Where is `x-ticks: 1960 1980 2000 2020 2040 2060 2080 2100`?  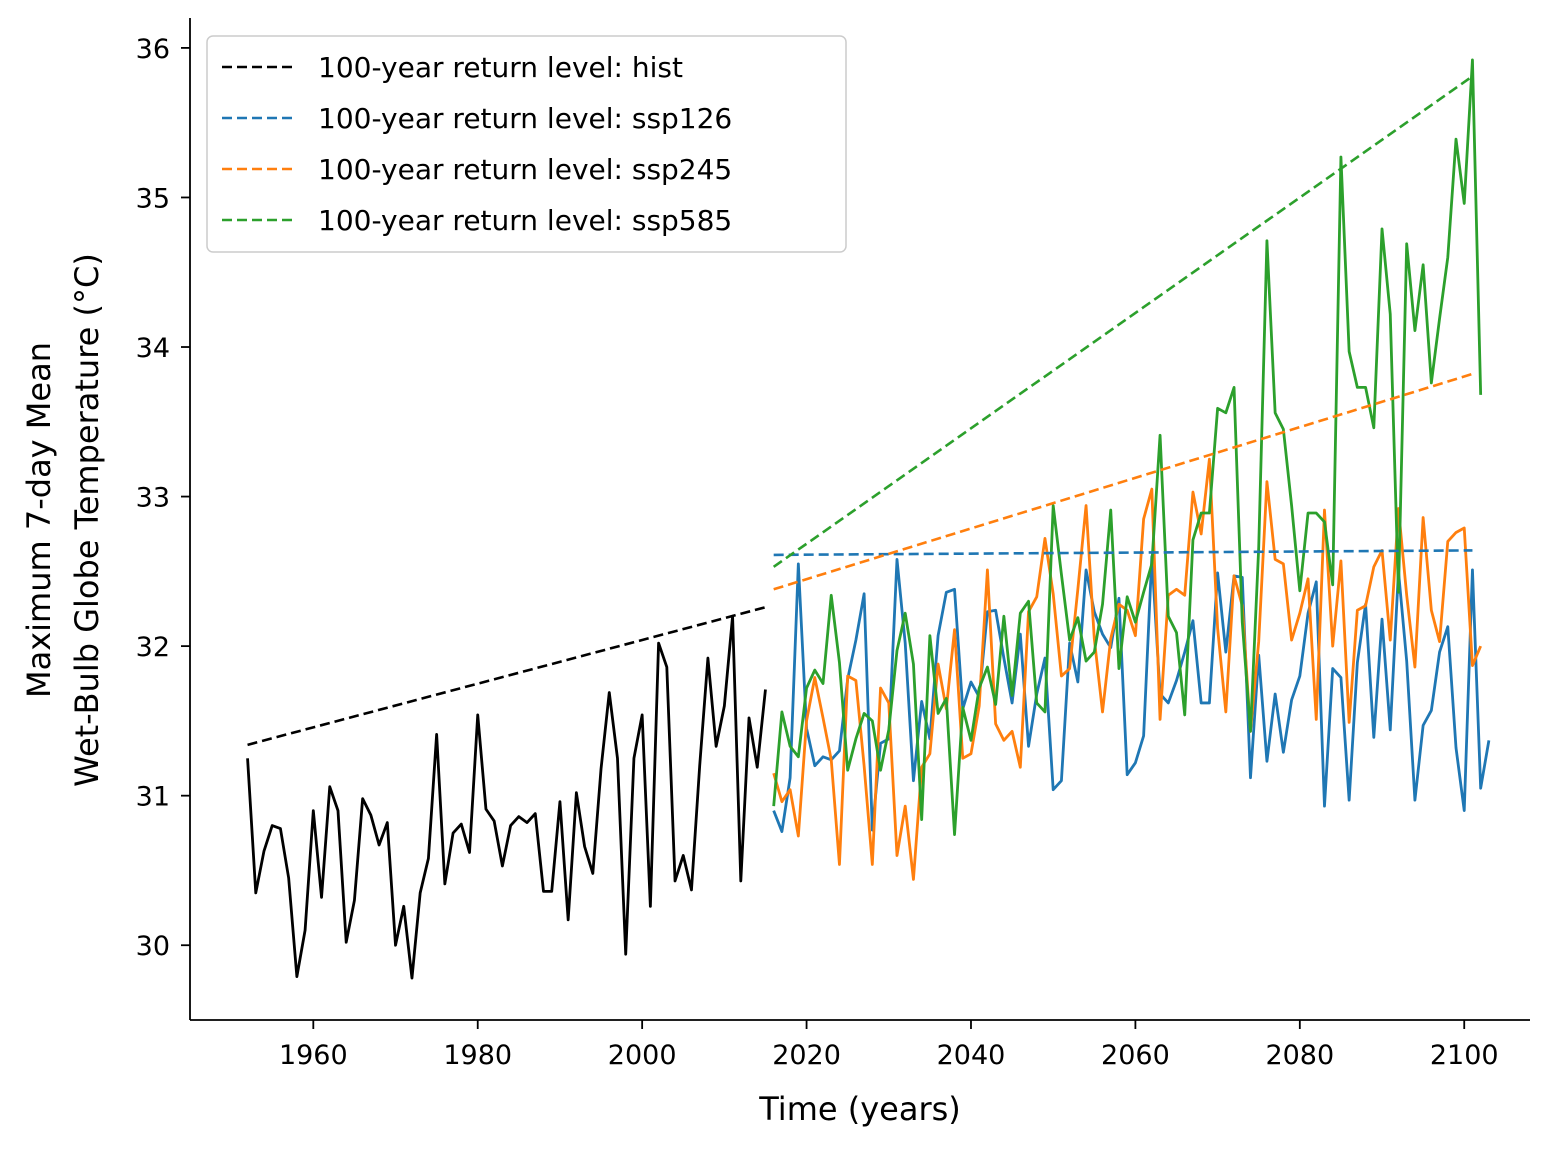
x-ticks: 1960 1980 2000 2020 2040 2060 2080 2100 is located at coordinates (889, 1045).